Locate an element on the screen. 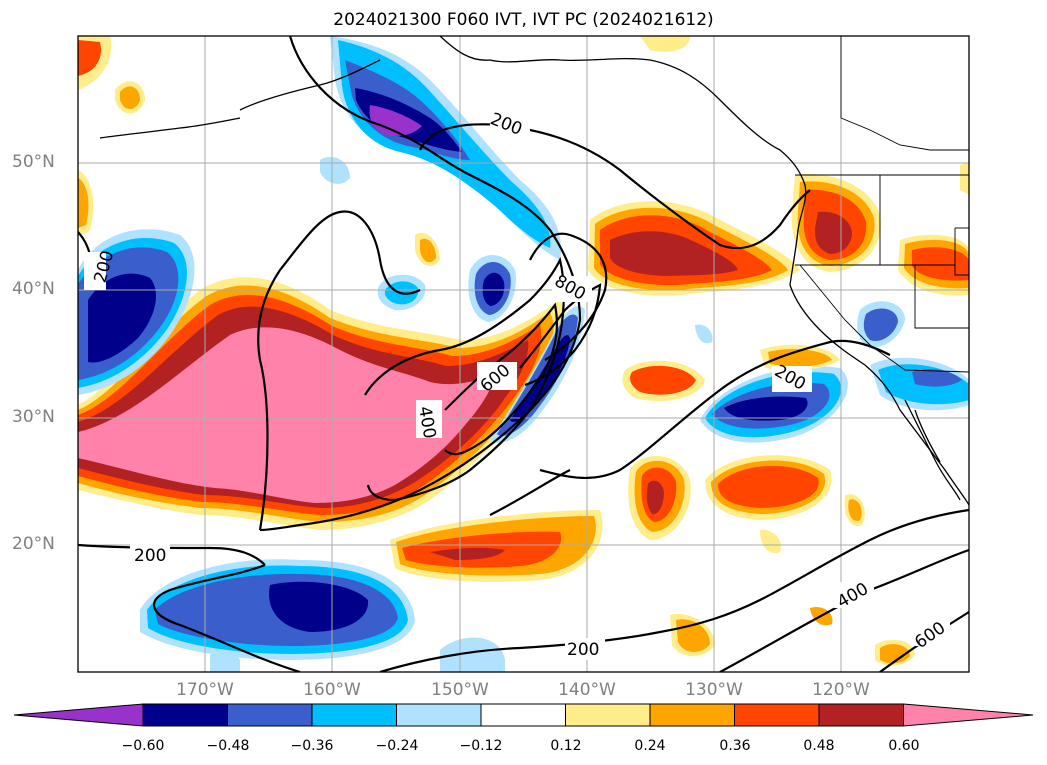  lon-label: 160°W is located at coordinates (332, 690).